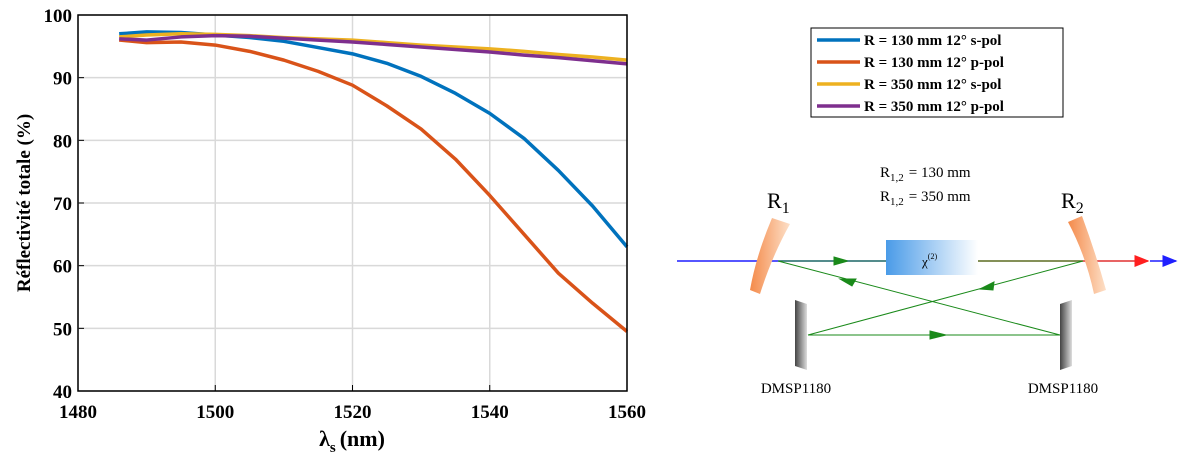 This screenshot has height=464, width=1179. What do you see at coordinates (78, 412) in the screenshot?
I see `x-tick-label: 1480` at bounding box center [78, 412].